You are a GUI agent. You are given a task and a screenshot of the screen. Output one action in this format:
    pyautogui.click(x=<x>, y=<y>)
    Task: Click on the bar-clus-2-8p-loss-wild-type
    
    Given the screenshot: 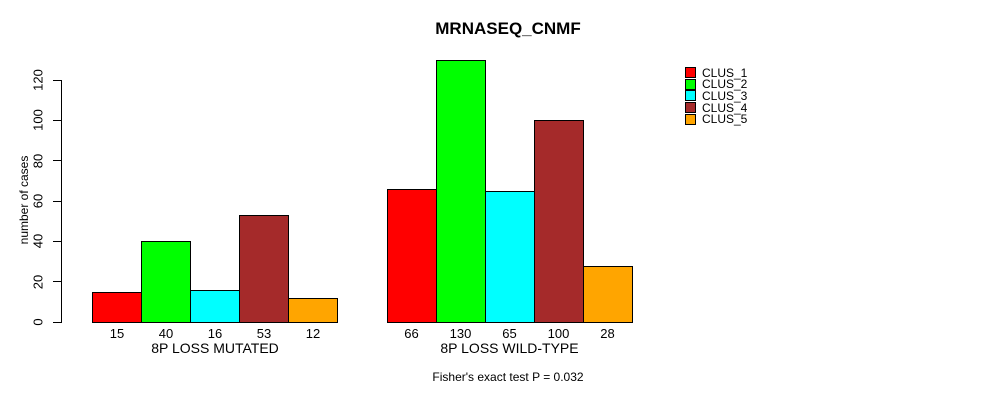 What is the action you would take?
    pyautogui.click(x=460, y=191)
    